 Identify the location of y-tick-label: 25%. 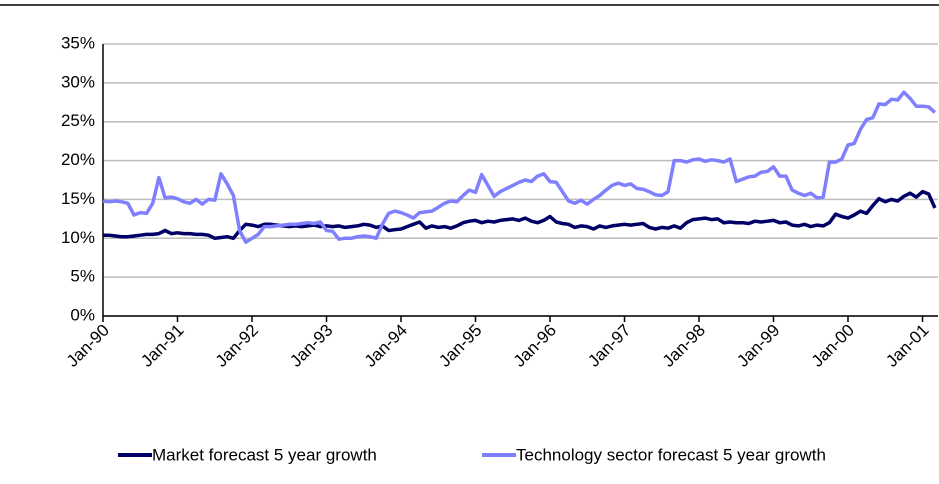
(78, 120).